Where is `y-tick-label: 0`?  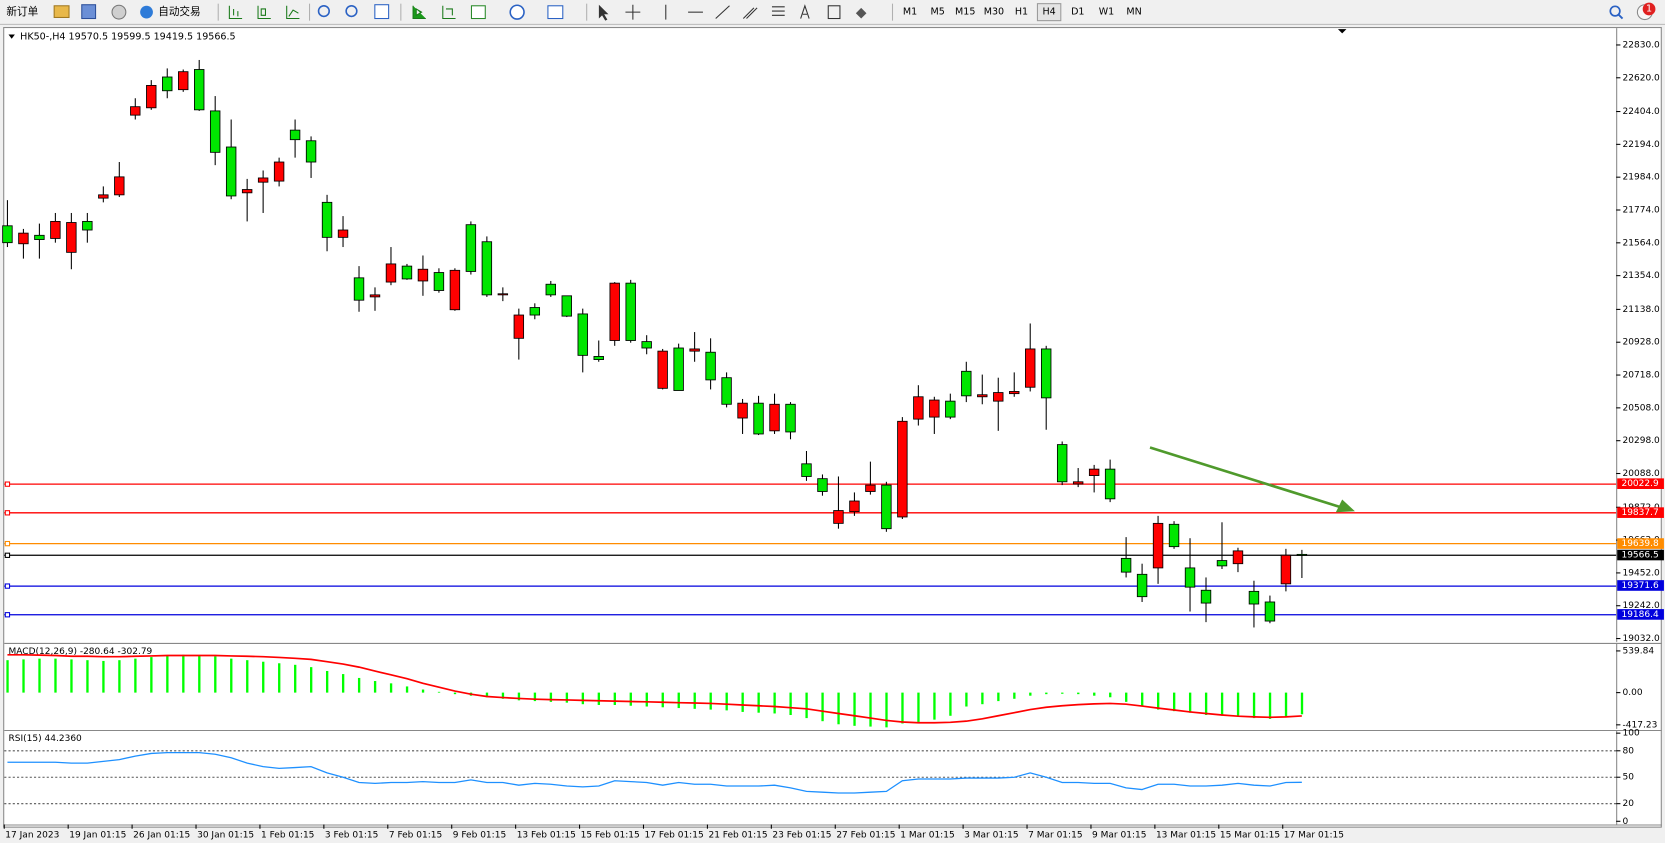 y-tick-label: 0 is located at coordinates (1626, 822).